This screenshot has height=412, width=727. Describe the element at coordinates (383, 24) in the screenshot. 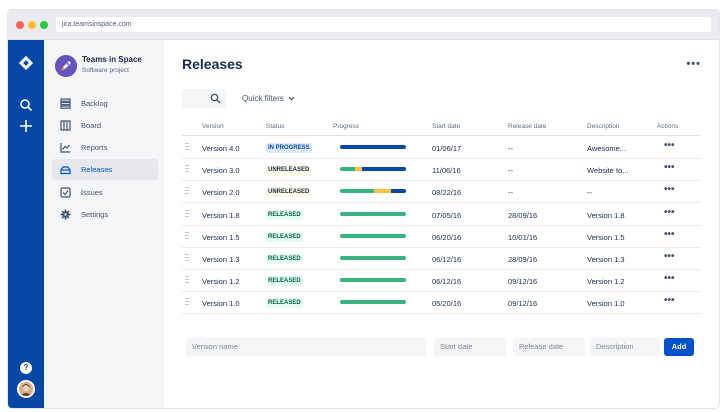

I see `address-bar: jira.teamsinspace.com` at that location.